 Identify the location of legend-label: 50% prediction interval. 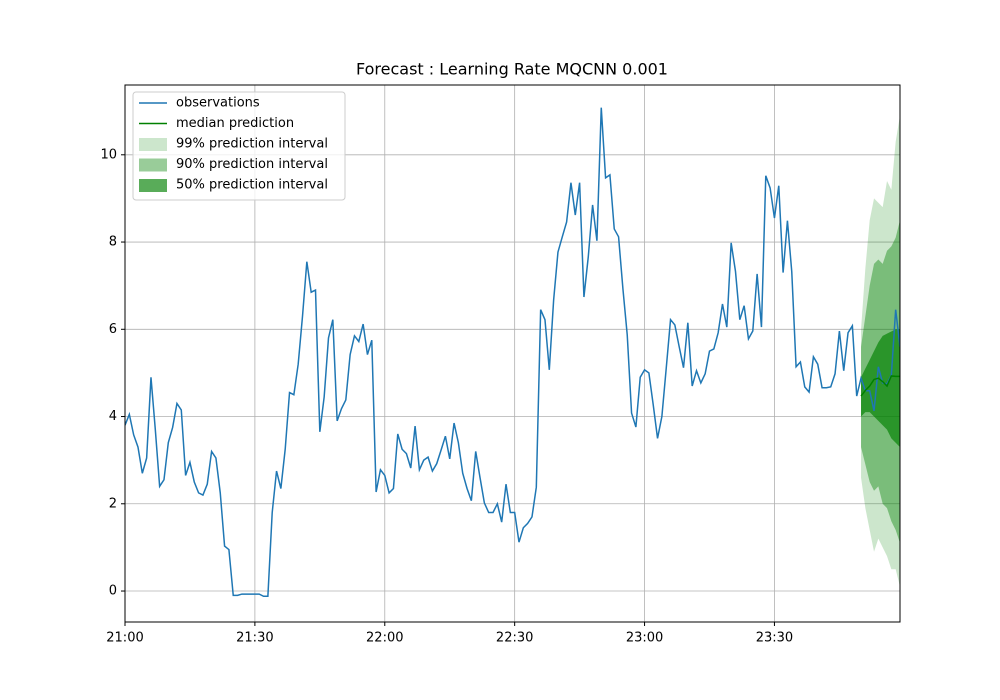
(252, 185).